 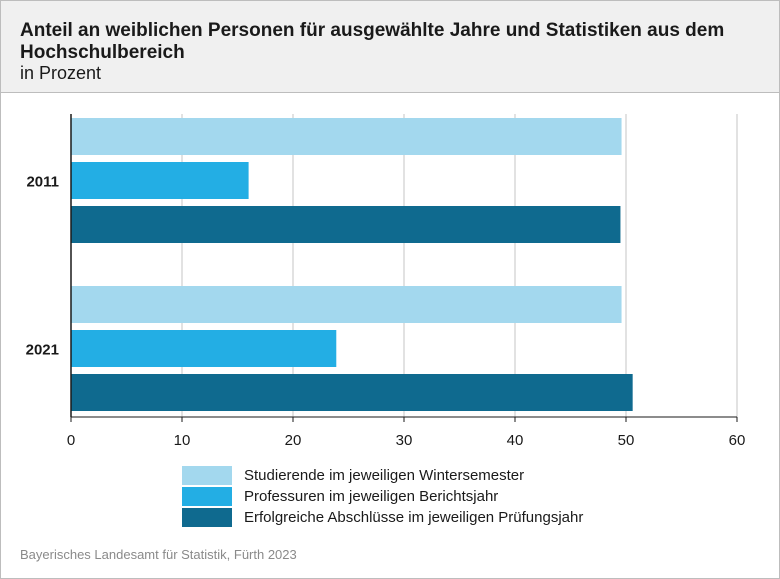 I want to click on x-tick-label: 40, so click(x=515, y=440).